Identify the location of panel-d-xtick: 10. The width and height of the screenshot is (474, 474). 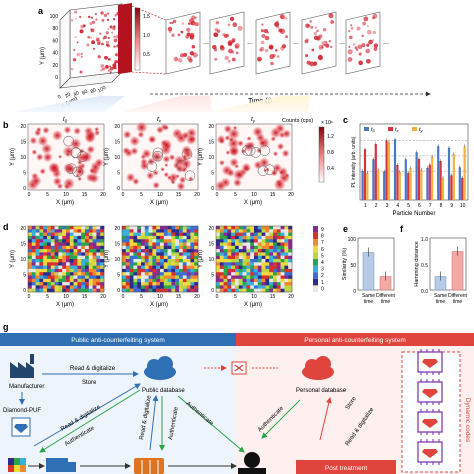
(254, 297).